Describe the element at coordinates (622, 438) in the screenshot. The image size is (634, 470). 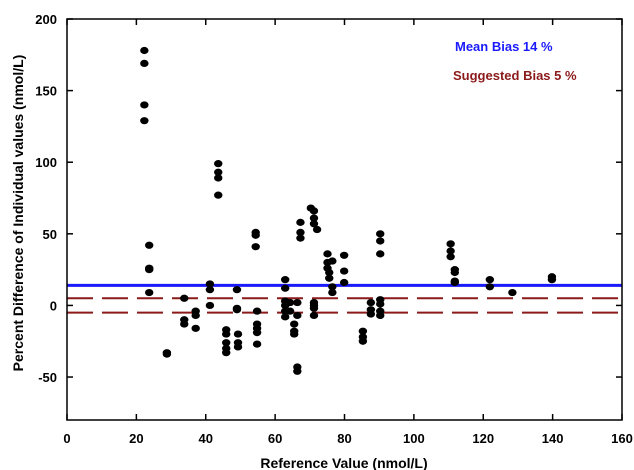
I see `x-tick-label: 160` at that location.